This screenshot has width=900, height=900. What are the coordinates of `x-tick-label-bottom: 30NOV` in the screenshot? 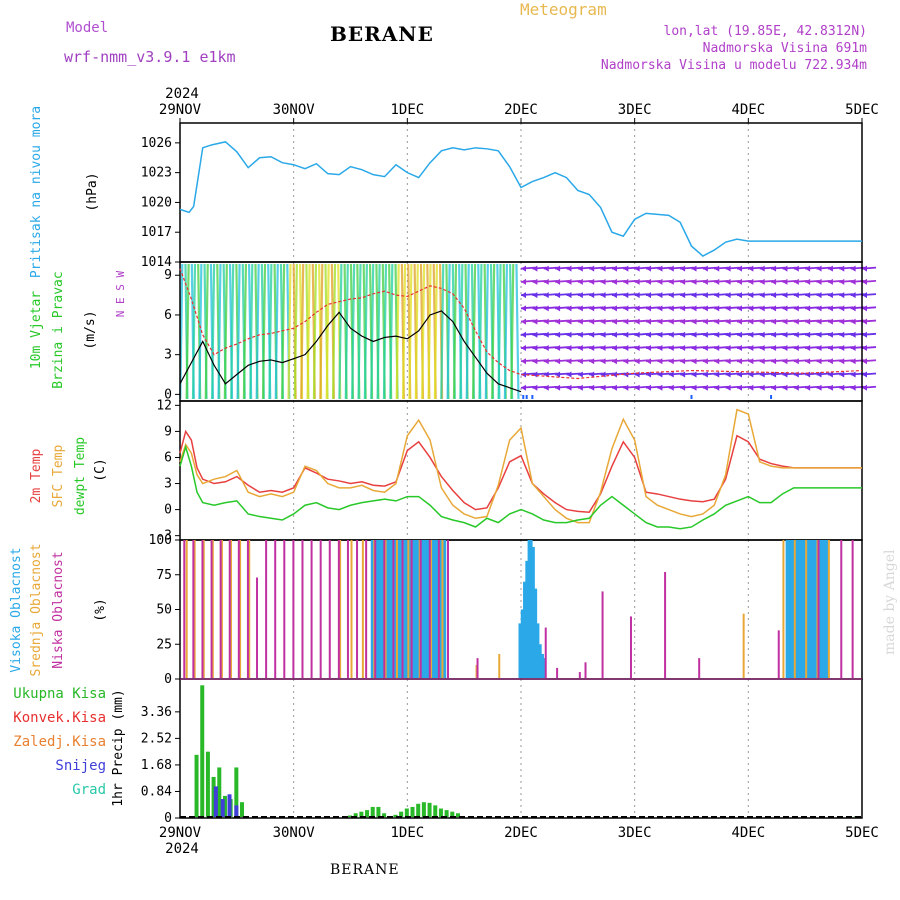 It's located at (294, 833).